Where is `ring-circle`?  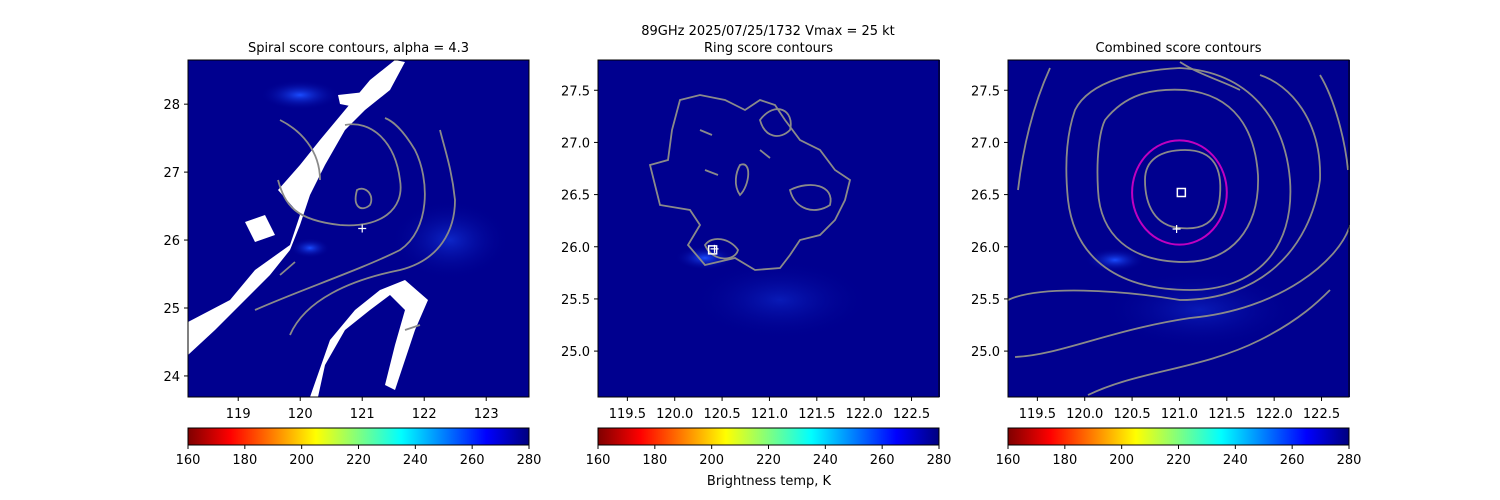
ring-circle is located at coordinates (1179, 192).